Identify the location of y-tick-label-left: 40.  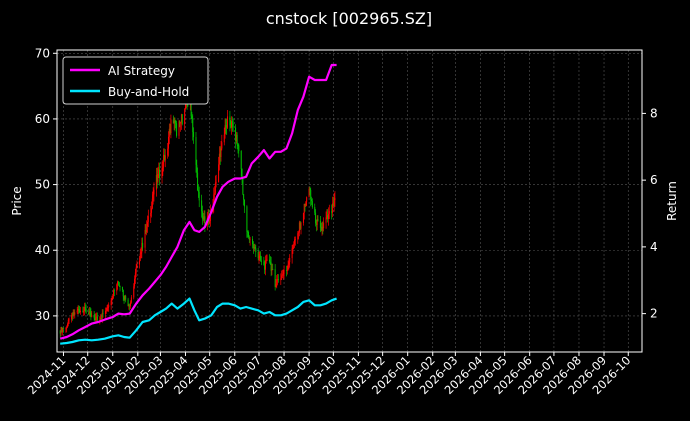
(42, 250).